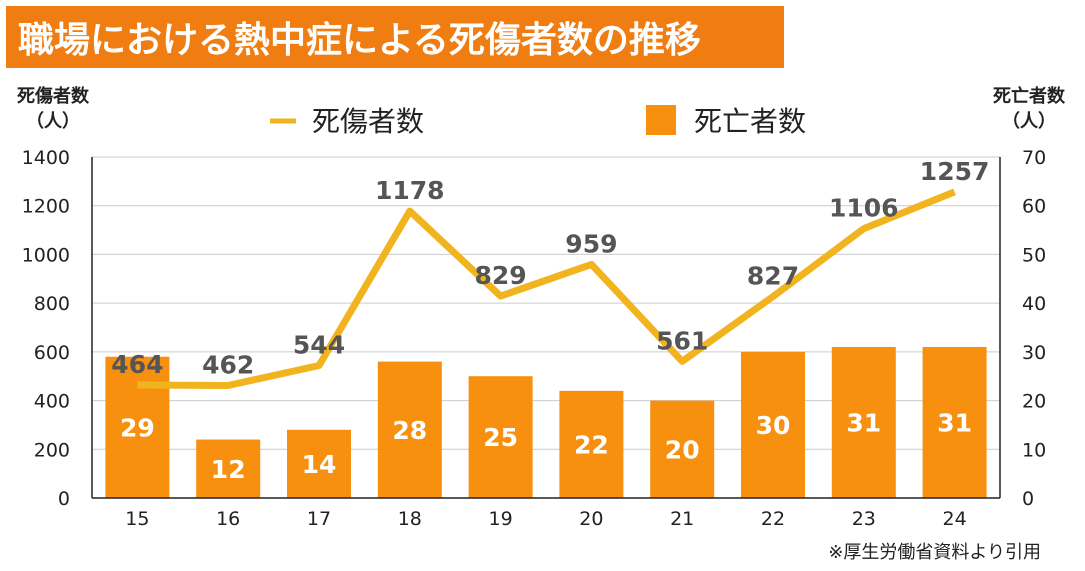 Image resolution: width=1085 pixels, height=571 pixels. What do you see at coordinates (934, 552) in the screenshot?
I see `source-note: ※厚生労働省資料より引用` at bounding box center [934, 552].